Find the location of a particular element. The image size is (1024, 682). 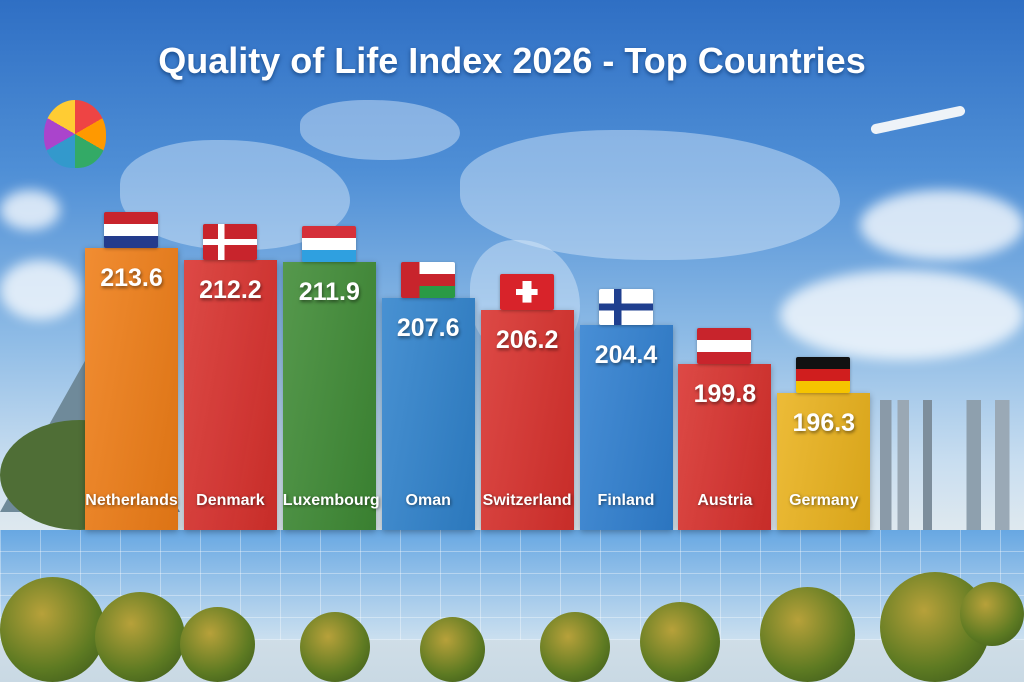

denmark-flag-icon is located at coordinates (229, 241).